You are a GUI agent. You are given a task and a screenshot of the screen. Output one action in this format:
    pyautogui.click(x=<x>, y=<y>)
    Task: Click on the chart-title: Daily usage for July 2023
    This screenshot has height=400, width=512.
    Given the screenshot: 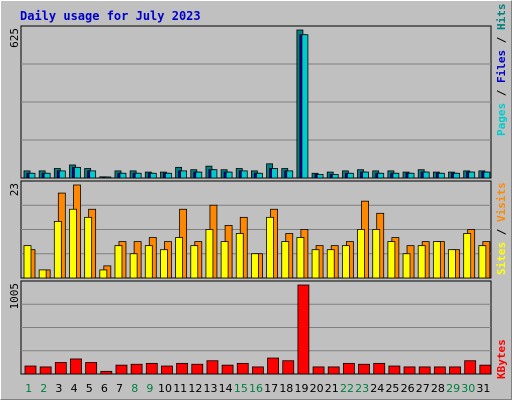 What is the action you would take?
    pyautogui.click(x=110, y=16)
    